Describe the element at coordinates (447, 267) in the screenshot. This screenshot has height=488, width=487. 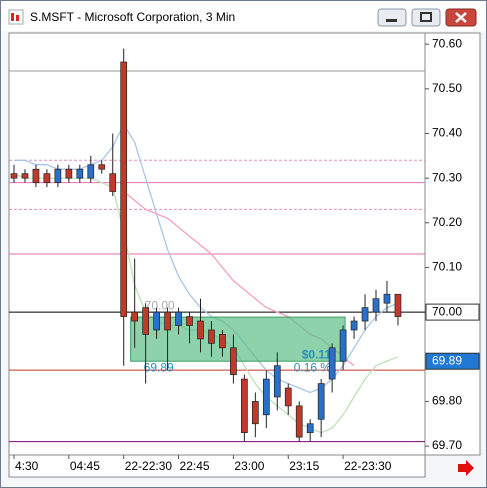
I see `y-tick-label: 70.10` at that location.